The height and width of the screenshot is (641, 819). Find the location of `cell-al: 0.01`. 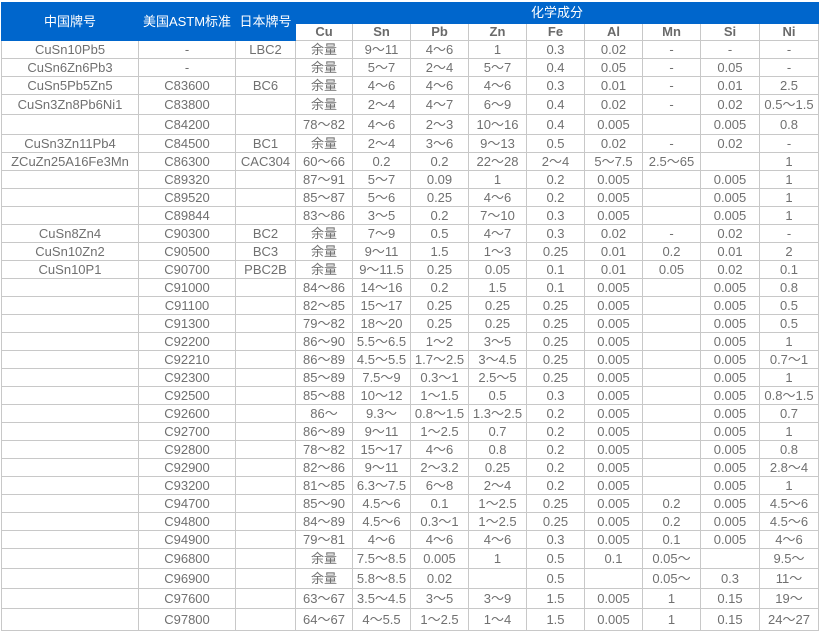

cell-al: 0.01 is located at coordinates (613, 269).